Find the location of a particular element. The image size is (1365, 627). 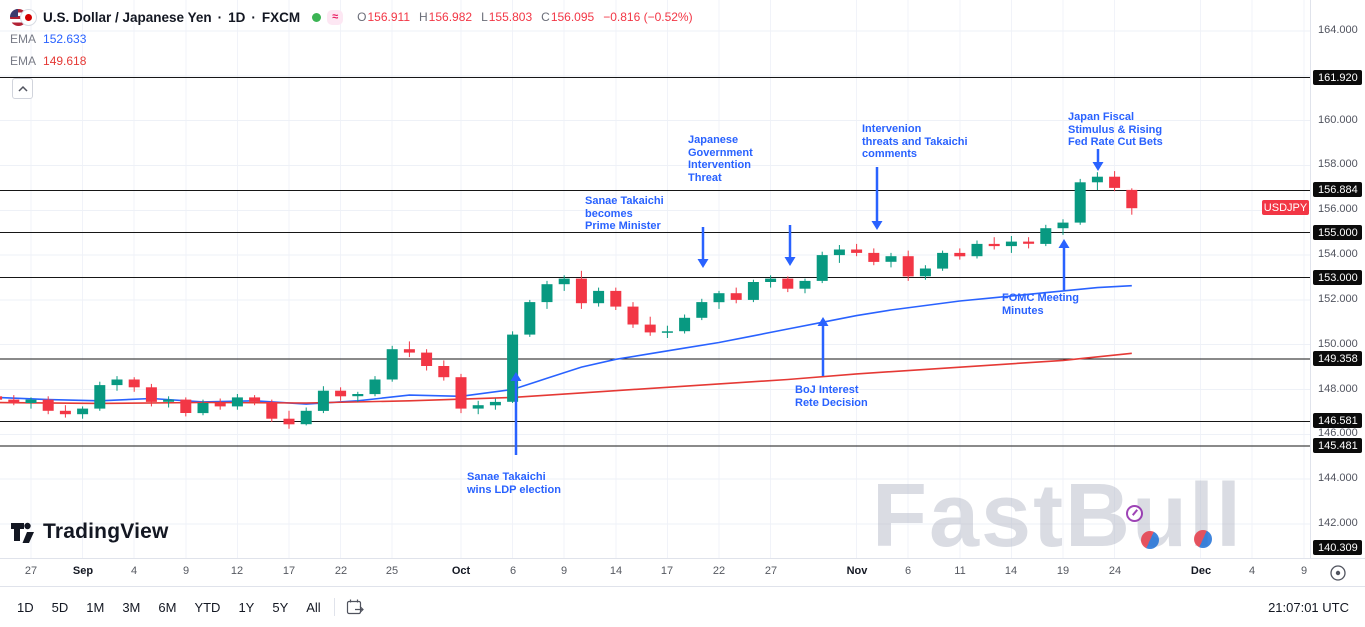

price-level-badge: 155.000 is located at coordinates (1337, 232).